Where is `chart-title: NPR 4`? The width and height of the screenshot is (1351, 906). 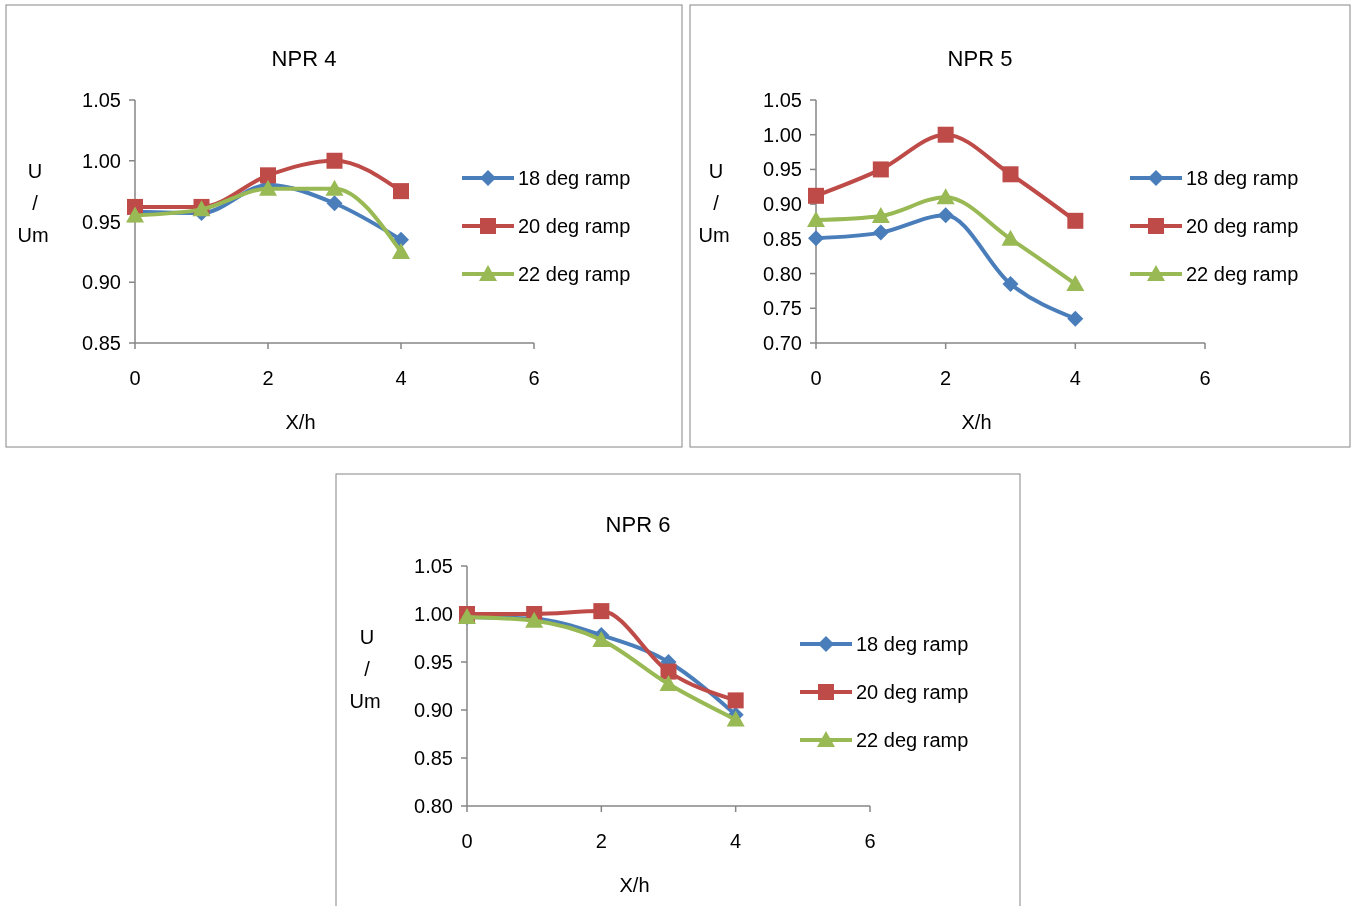
chart-title: NPR 4 is located at coordinates (304, 58).